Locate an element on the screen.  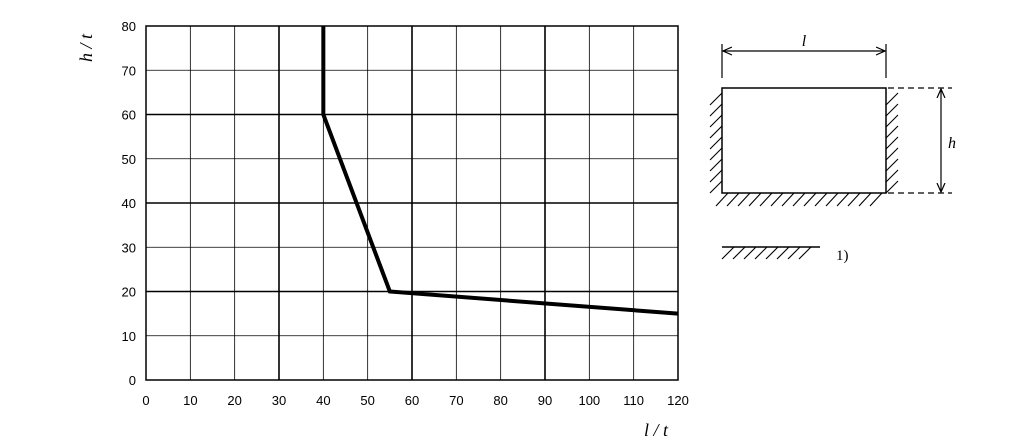
x-tick-label: 10 is located at coordinates (190, 400).